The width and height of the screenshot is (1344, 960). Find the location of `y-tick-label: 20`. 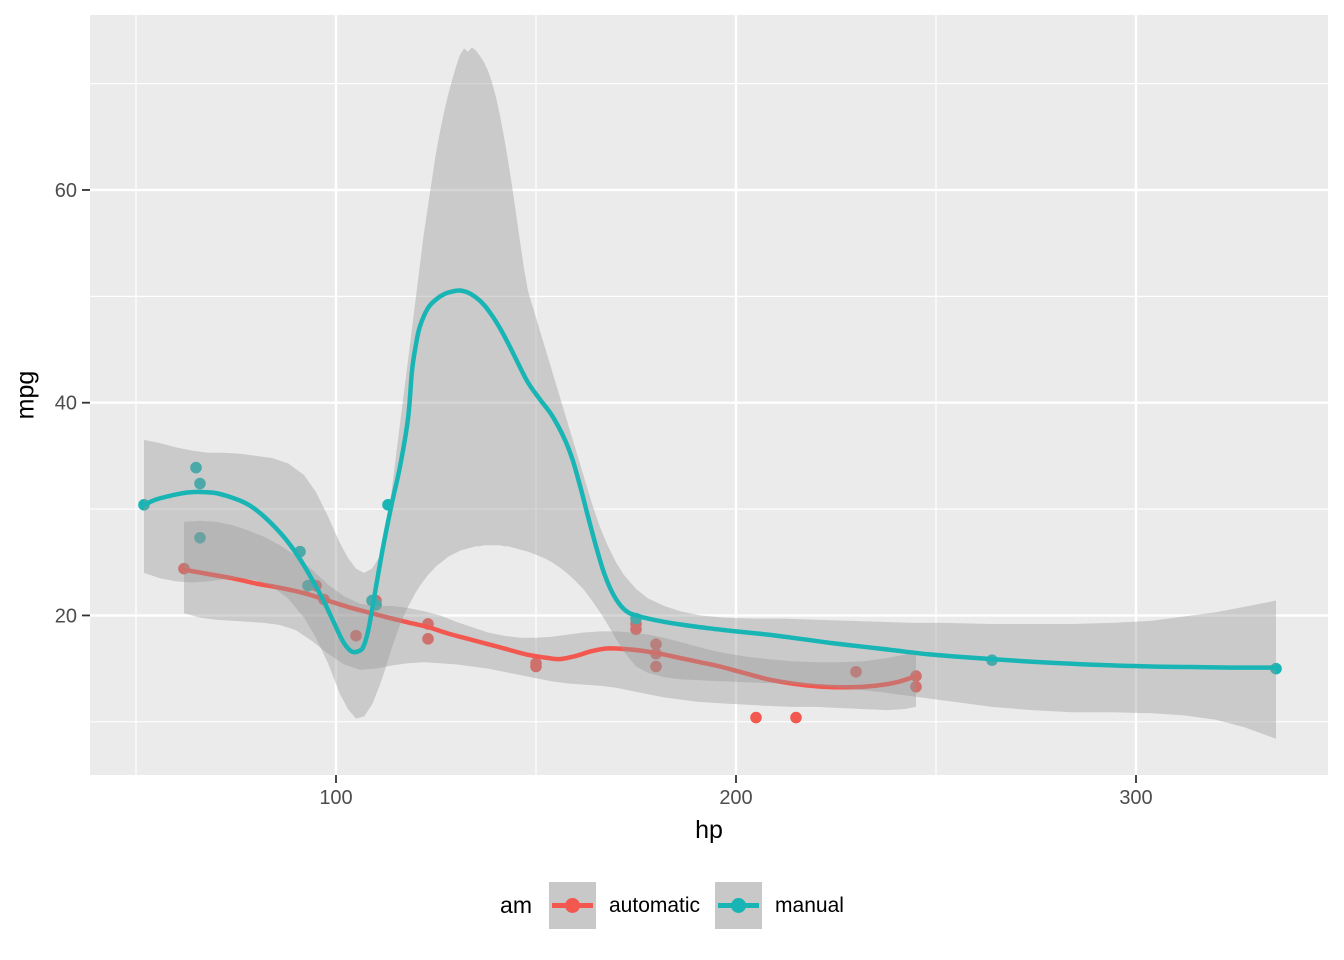

y-tick-label: 20 is located at coordinates (66, 616).